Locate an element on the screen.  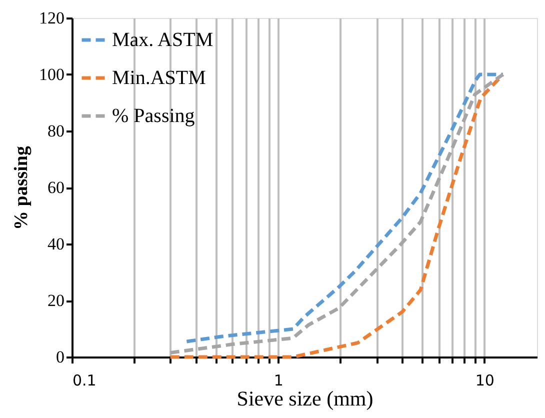
y-tick-label: 120 is located at coordinates (51, 18).